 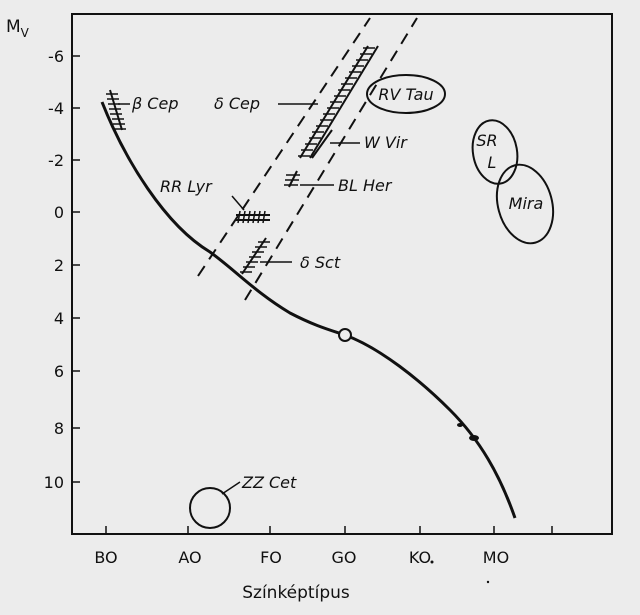 I want to click on y-tick-label: 8, so click(x=59, y=428).